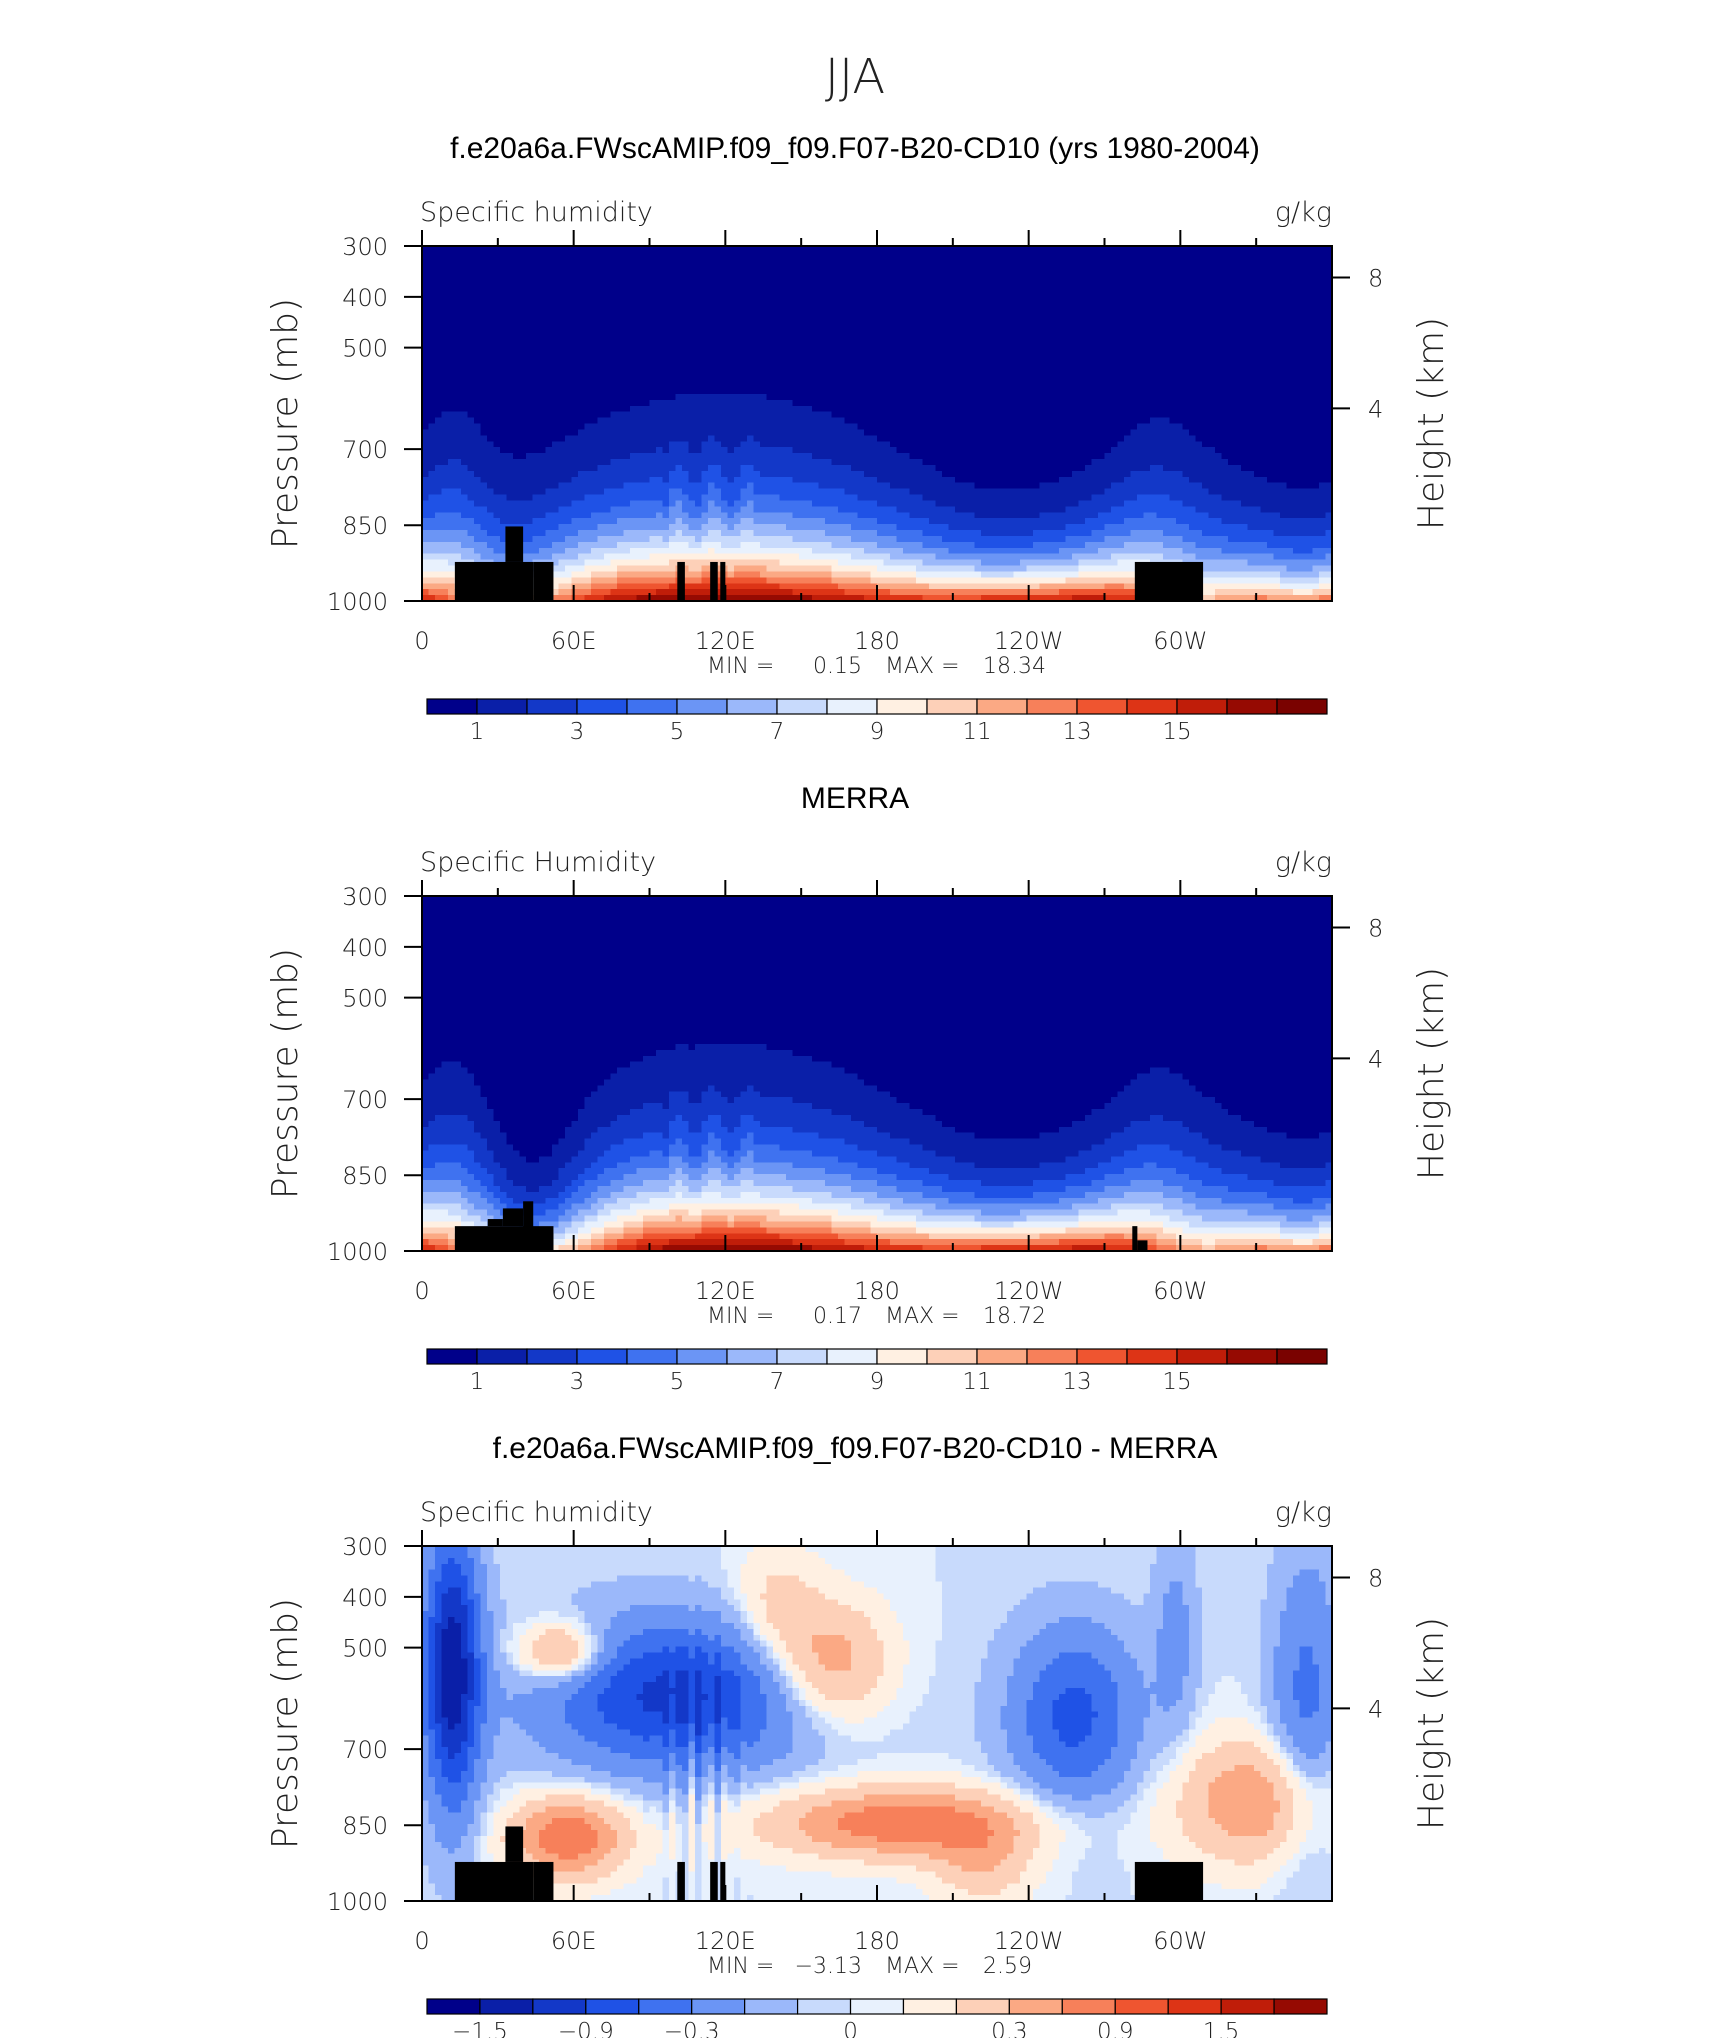 This screenshot has height=2038, width=1710. Describe the element at coordinates (1115, 2028) in the screenshot. I see `colorbar-label: 0.9` at that location.